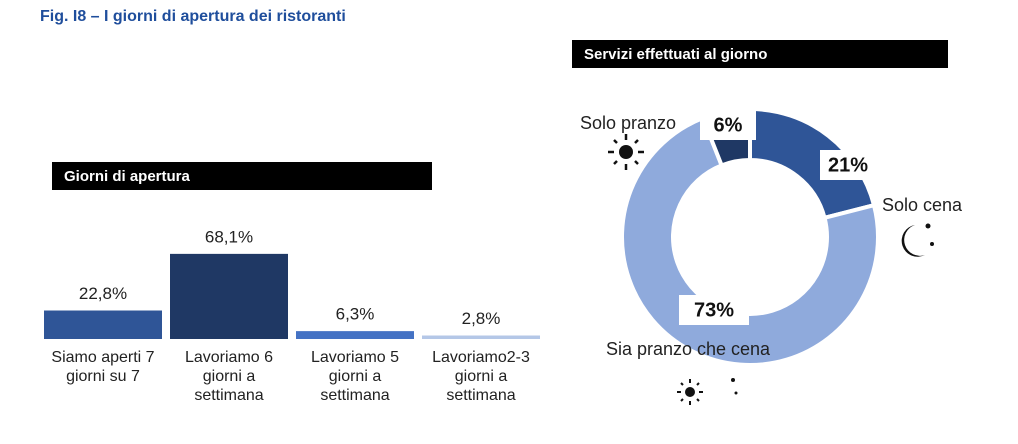 This screenshot has width=1018, height=444. I want to click on category-label: Solo cena, so click(922, 205).